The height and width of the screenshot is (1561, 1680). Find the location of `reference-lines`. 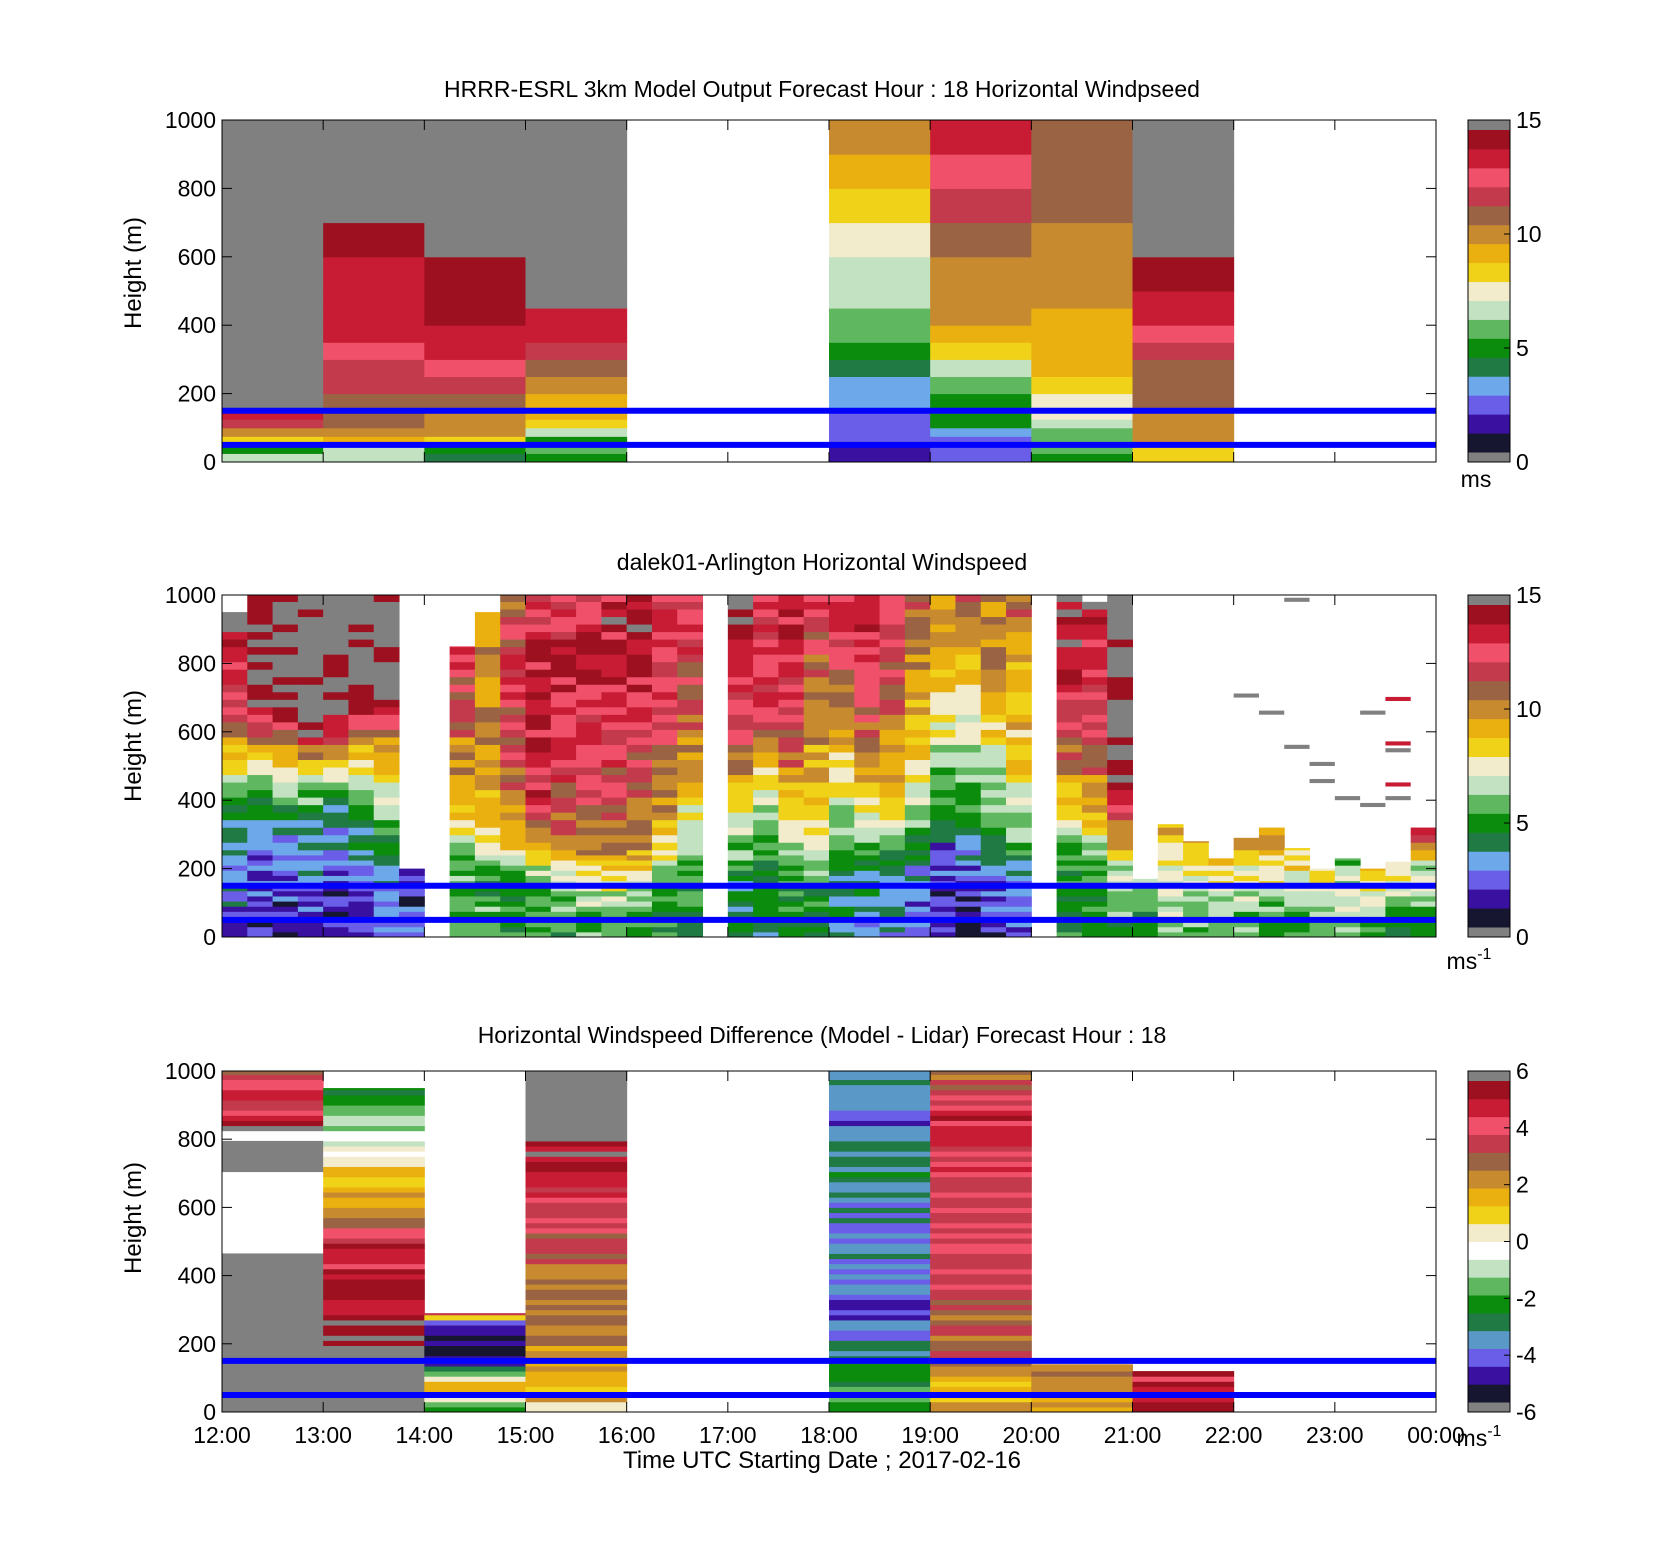

reference-lines is located at coordinates (829, 427).